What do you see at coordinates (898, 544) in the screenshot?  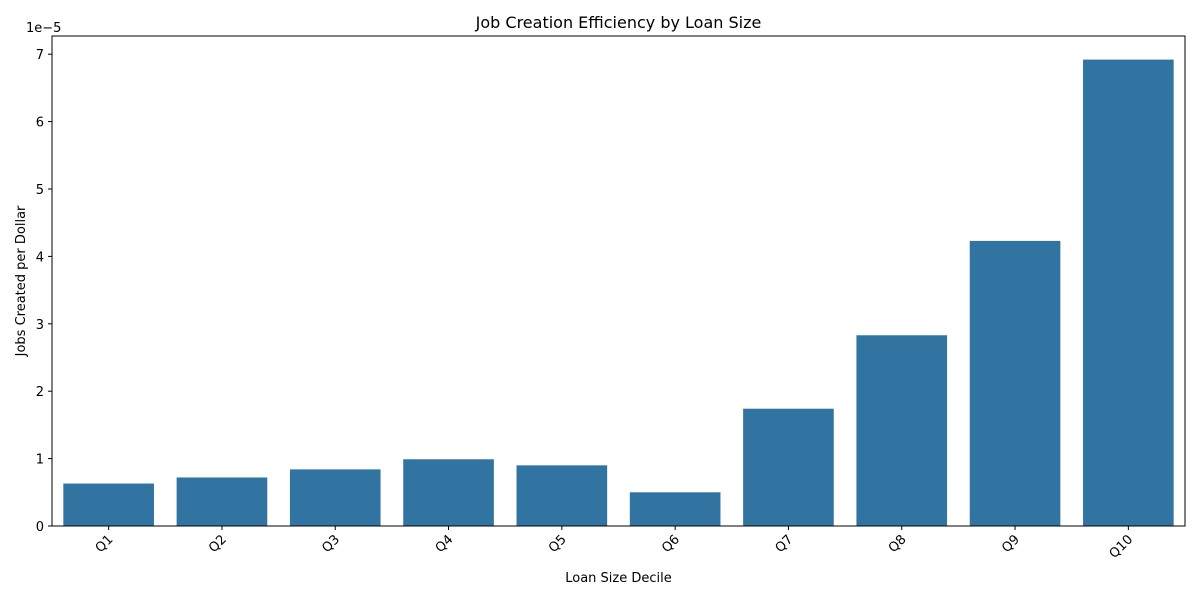 I see `x-tick-label: Q8` at bounding box center [898, 544].